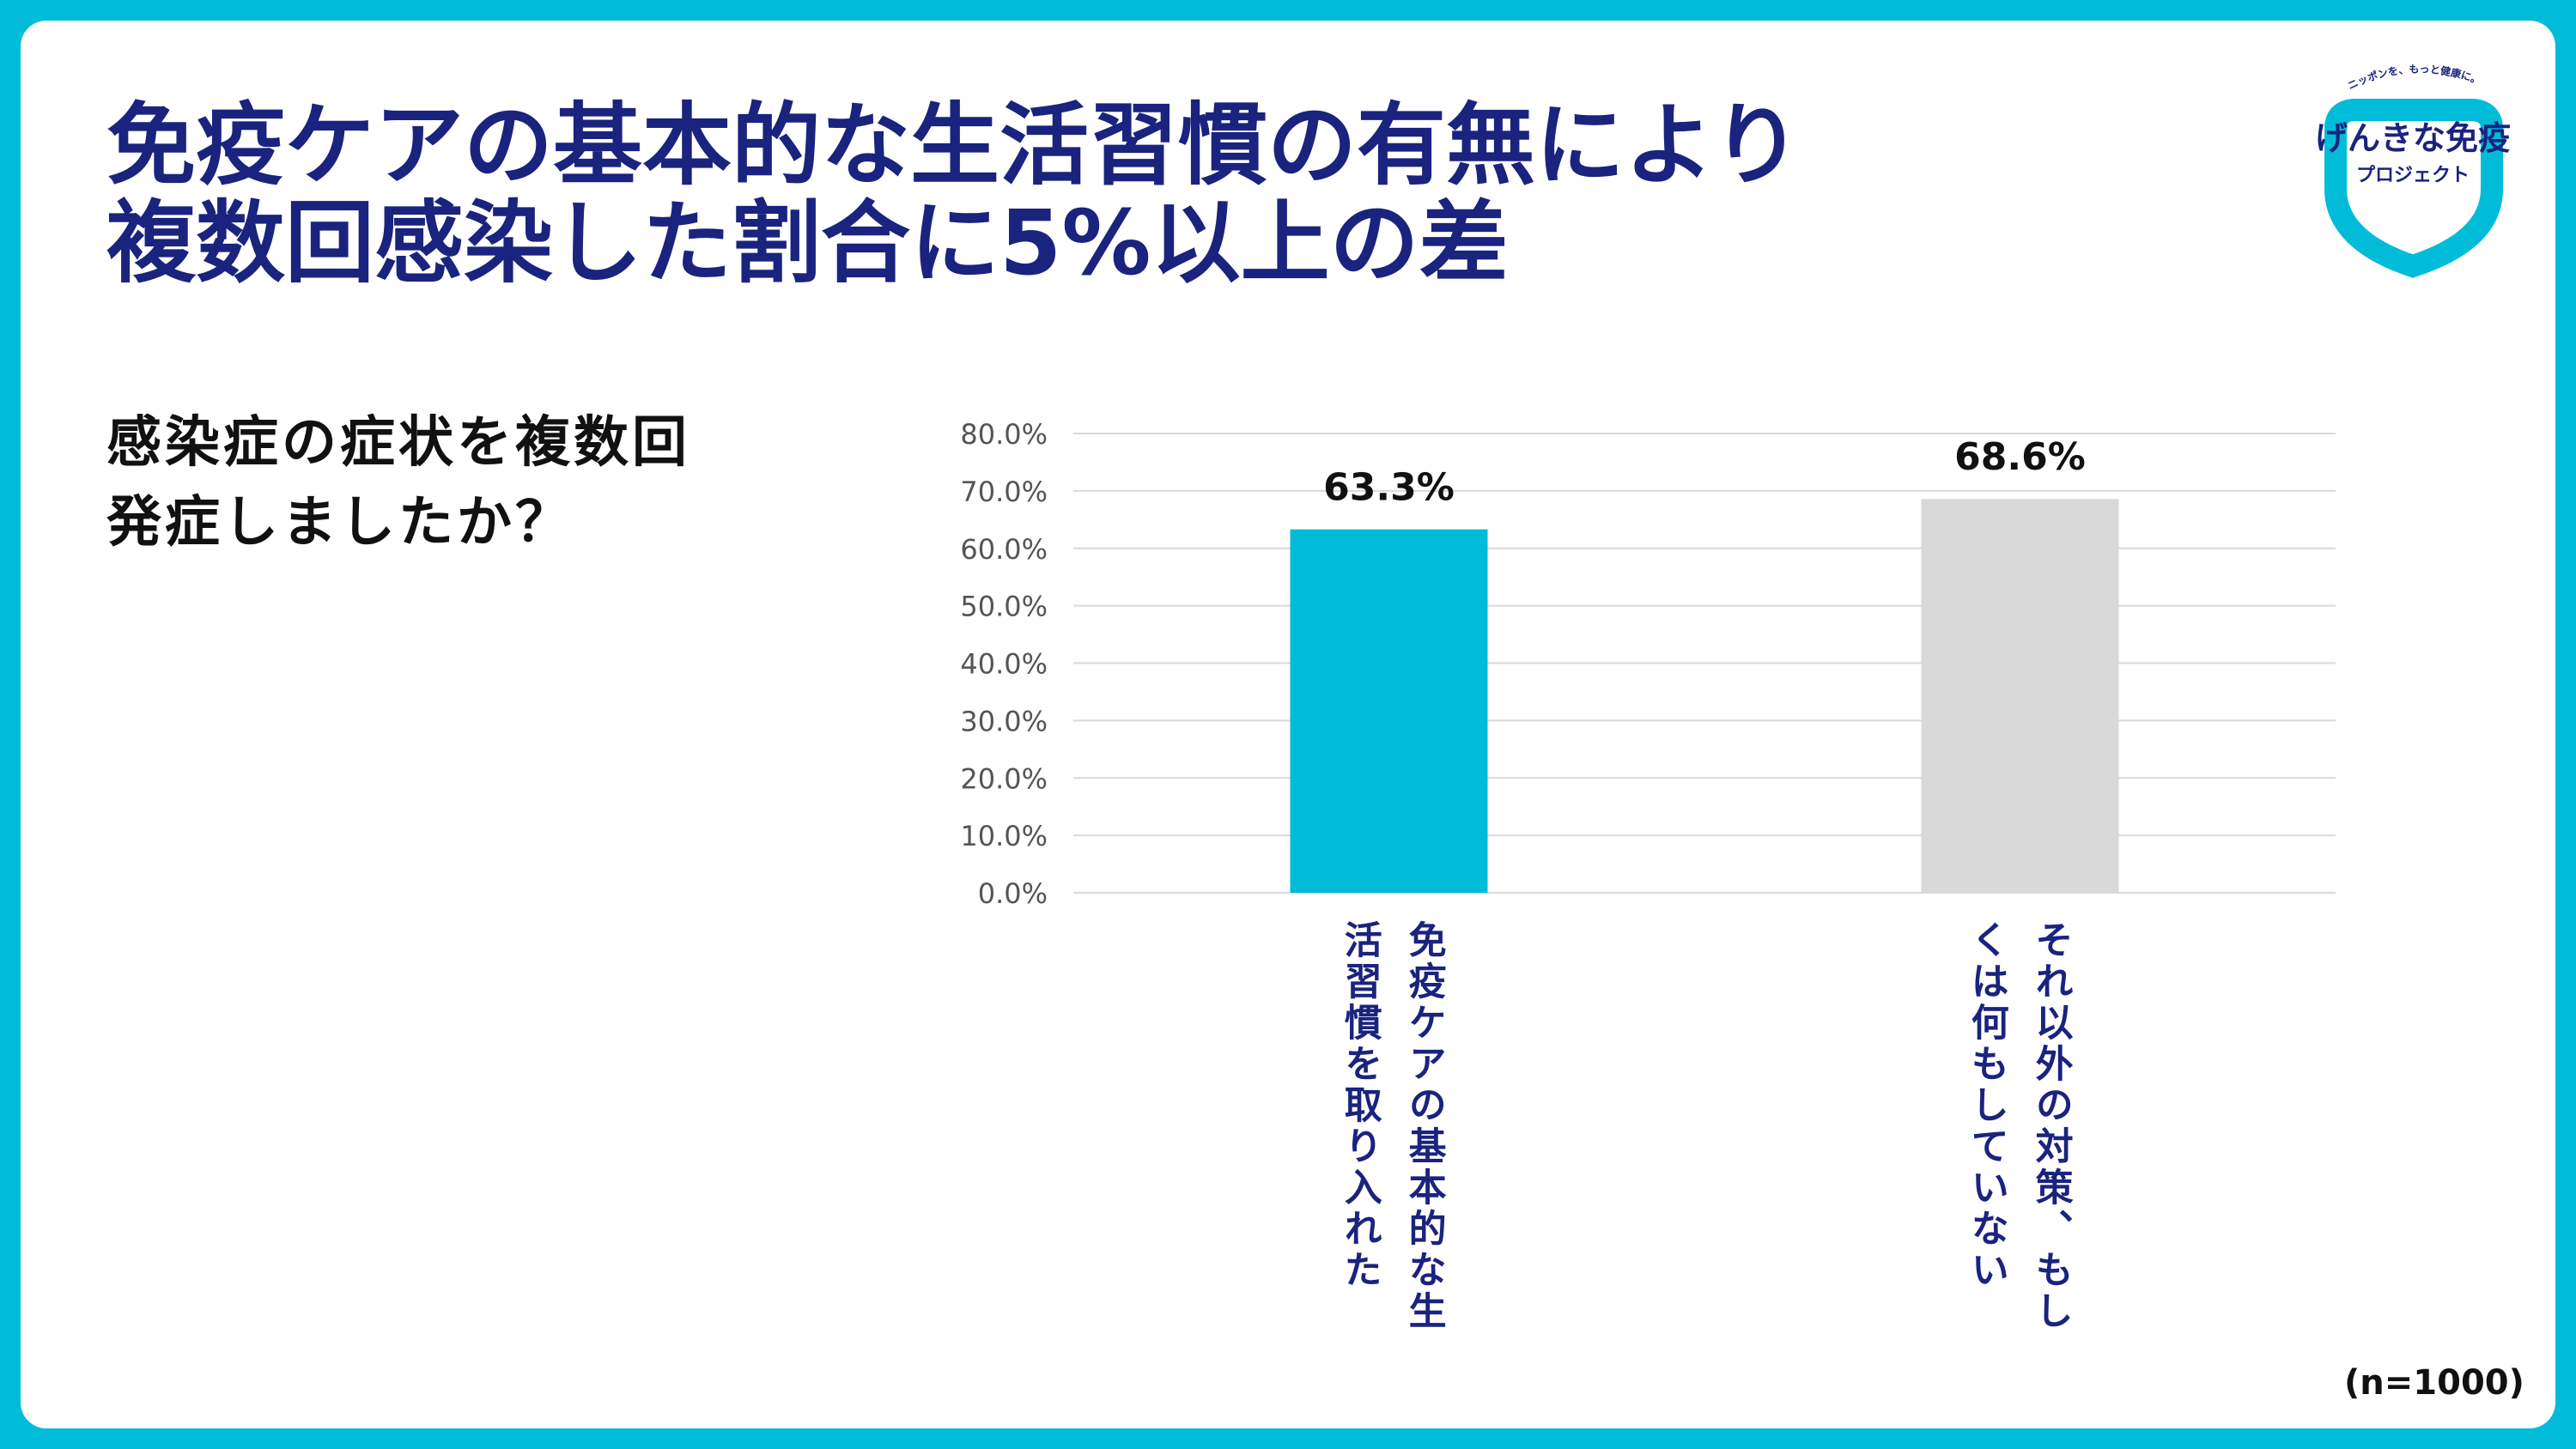  Describe the element at coordinates (2412, 138) in the screenshot. I see `logo-name: げんきな免疫` at that location.